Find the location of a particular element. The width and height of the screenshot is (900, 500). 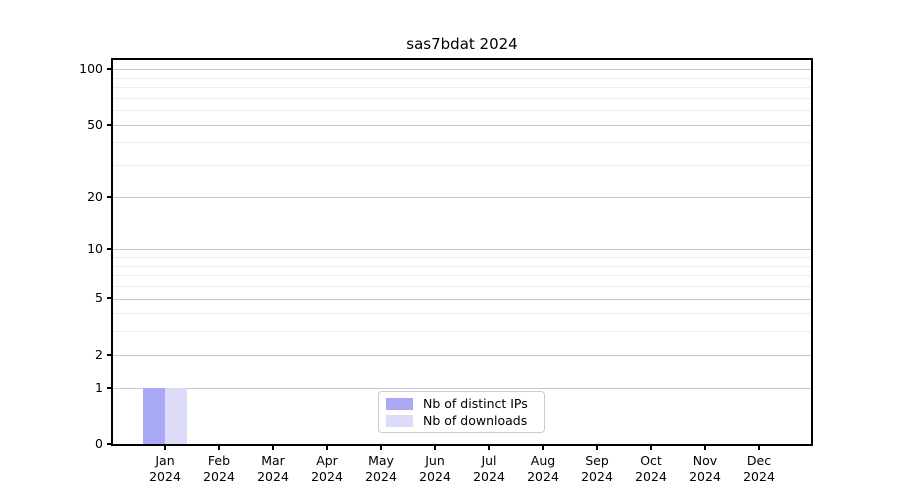

x-tick-label: Nov 2024 is located at coordinates (705, 469).